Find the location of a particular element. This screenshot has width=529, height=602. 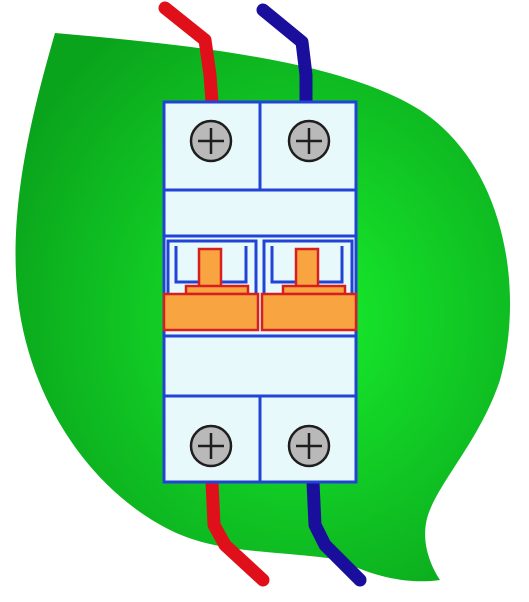

neutral-wire-bottom is located at coordinates (336, 531).